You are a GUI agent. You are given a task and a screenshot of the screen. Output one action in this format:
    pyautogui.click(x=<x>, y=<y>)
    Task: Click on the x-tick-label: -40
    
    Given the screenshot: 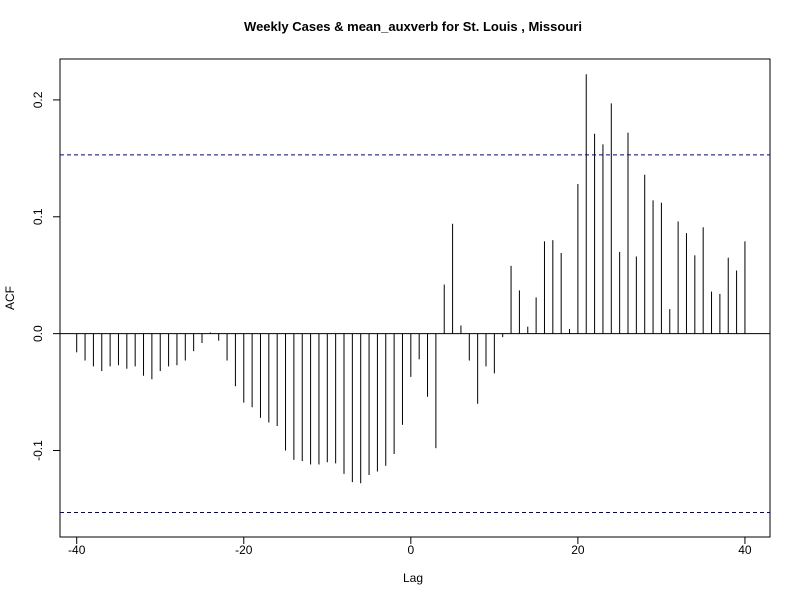 What is the action you would take?
    pyautogui.click(x=77, y=550)
    